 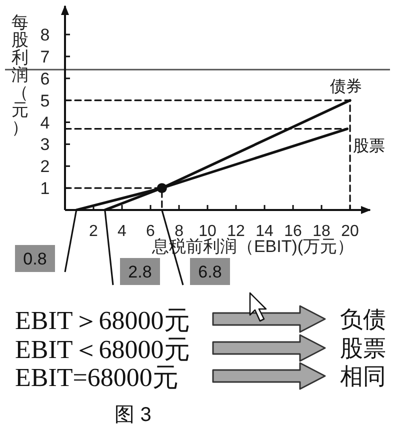 What do you see at coordinates (45, 144) in the screenshot?
I see `y-tick-label: 3` at bounding box center [45, 144].